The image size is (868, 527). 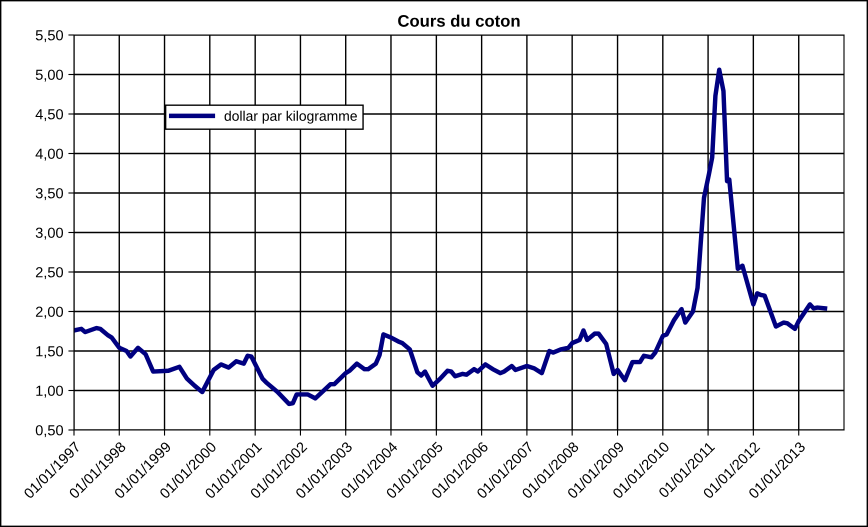 What do you see at coordinates (50, 194) in the screenshot?
I see `y-tick-label: 3,50` at bounding box center [50, 194].